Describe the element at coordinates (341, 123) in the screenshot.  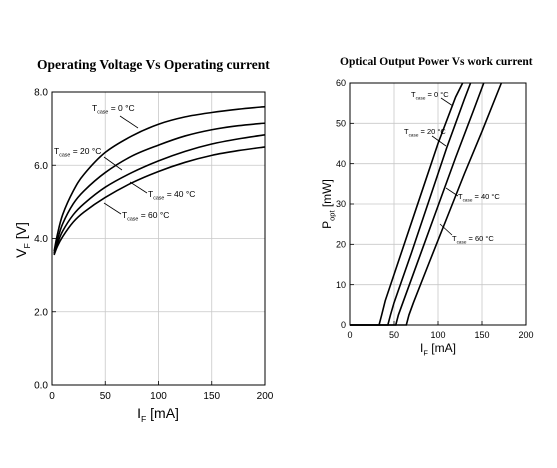
I see `y-tick-label: 50` at that location.